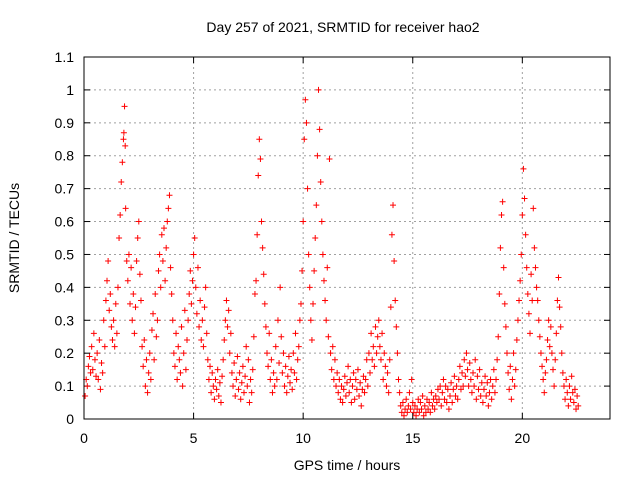 The width and height of the screenshot is (640, 480). What do you see at coordinates (65, 156) in the screenshot?
I see `y-tick-label: 0.8` at bounding box center [65, 156].